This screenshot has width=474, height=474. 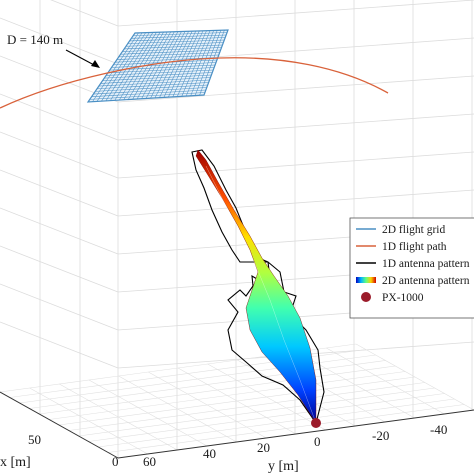 I want to click on y-tick-label: 60, so click(x=149, y=461).